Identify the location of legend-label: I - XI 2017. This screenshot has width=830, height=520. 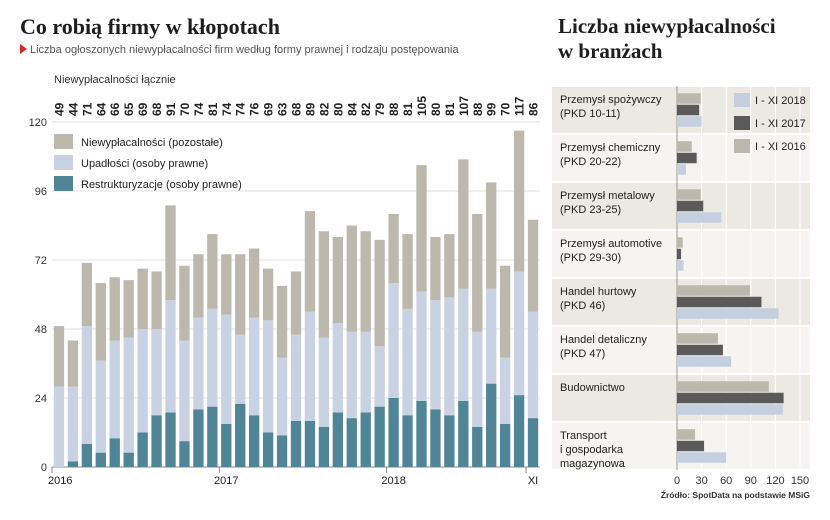
(780, 124).